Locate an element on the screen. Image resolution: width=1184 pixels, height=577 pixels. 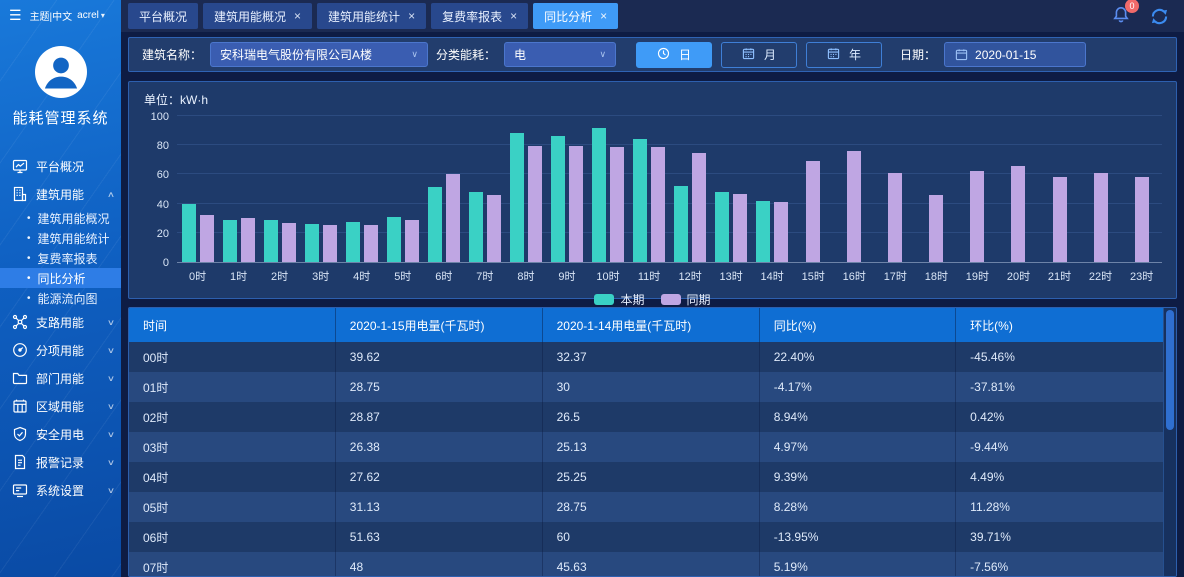
bell-icon is located at coordinates (1121, 14).